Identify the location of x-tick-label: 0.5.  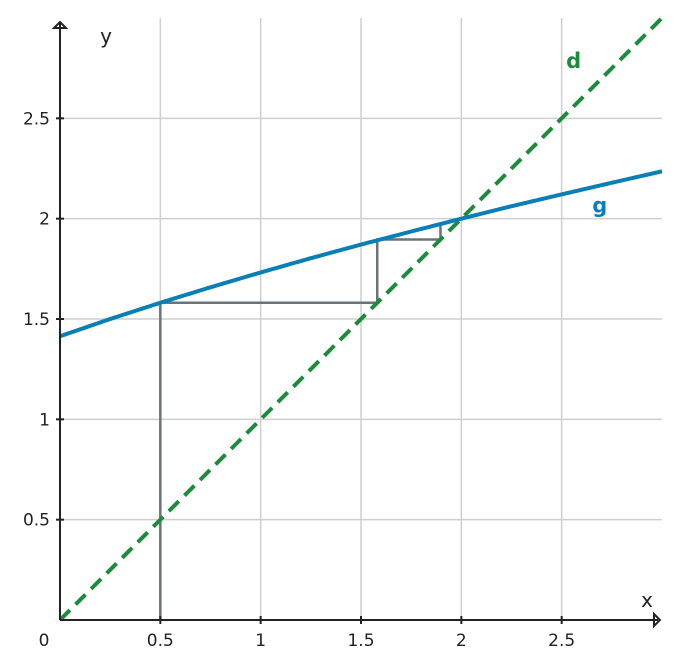
(160, 641).